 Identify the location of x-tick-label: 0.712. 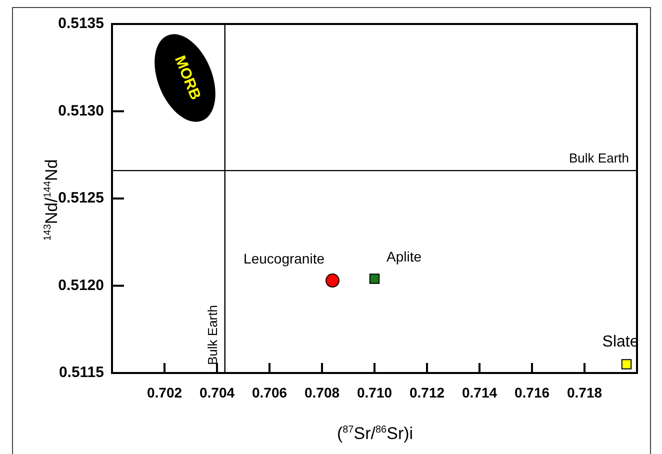
(427, 392).